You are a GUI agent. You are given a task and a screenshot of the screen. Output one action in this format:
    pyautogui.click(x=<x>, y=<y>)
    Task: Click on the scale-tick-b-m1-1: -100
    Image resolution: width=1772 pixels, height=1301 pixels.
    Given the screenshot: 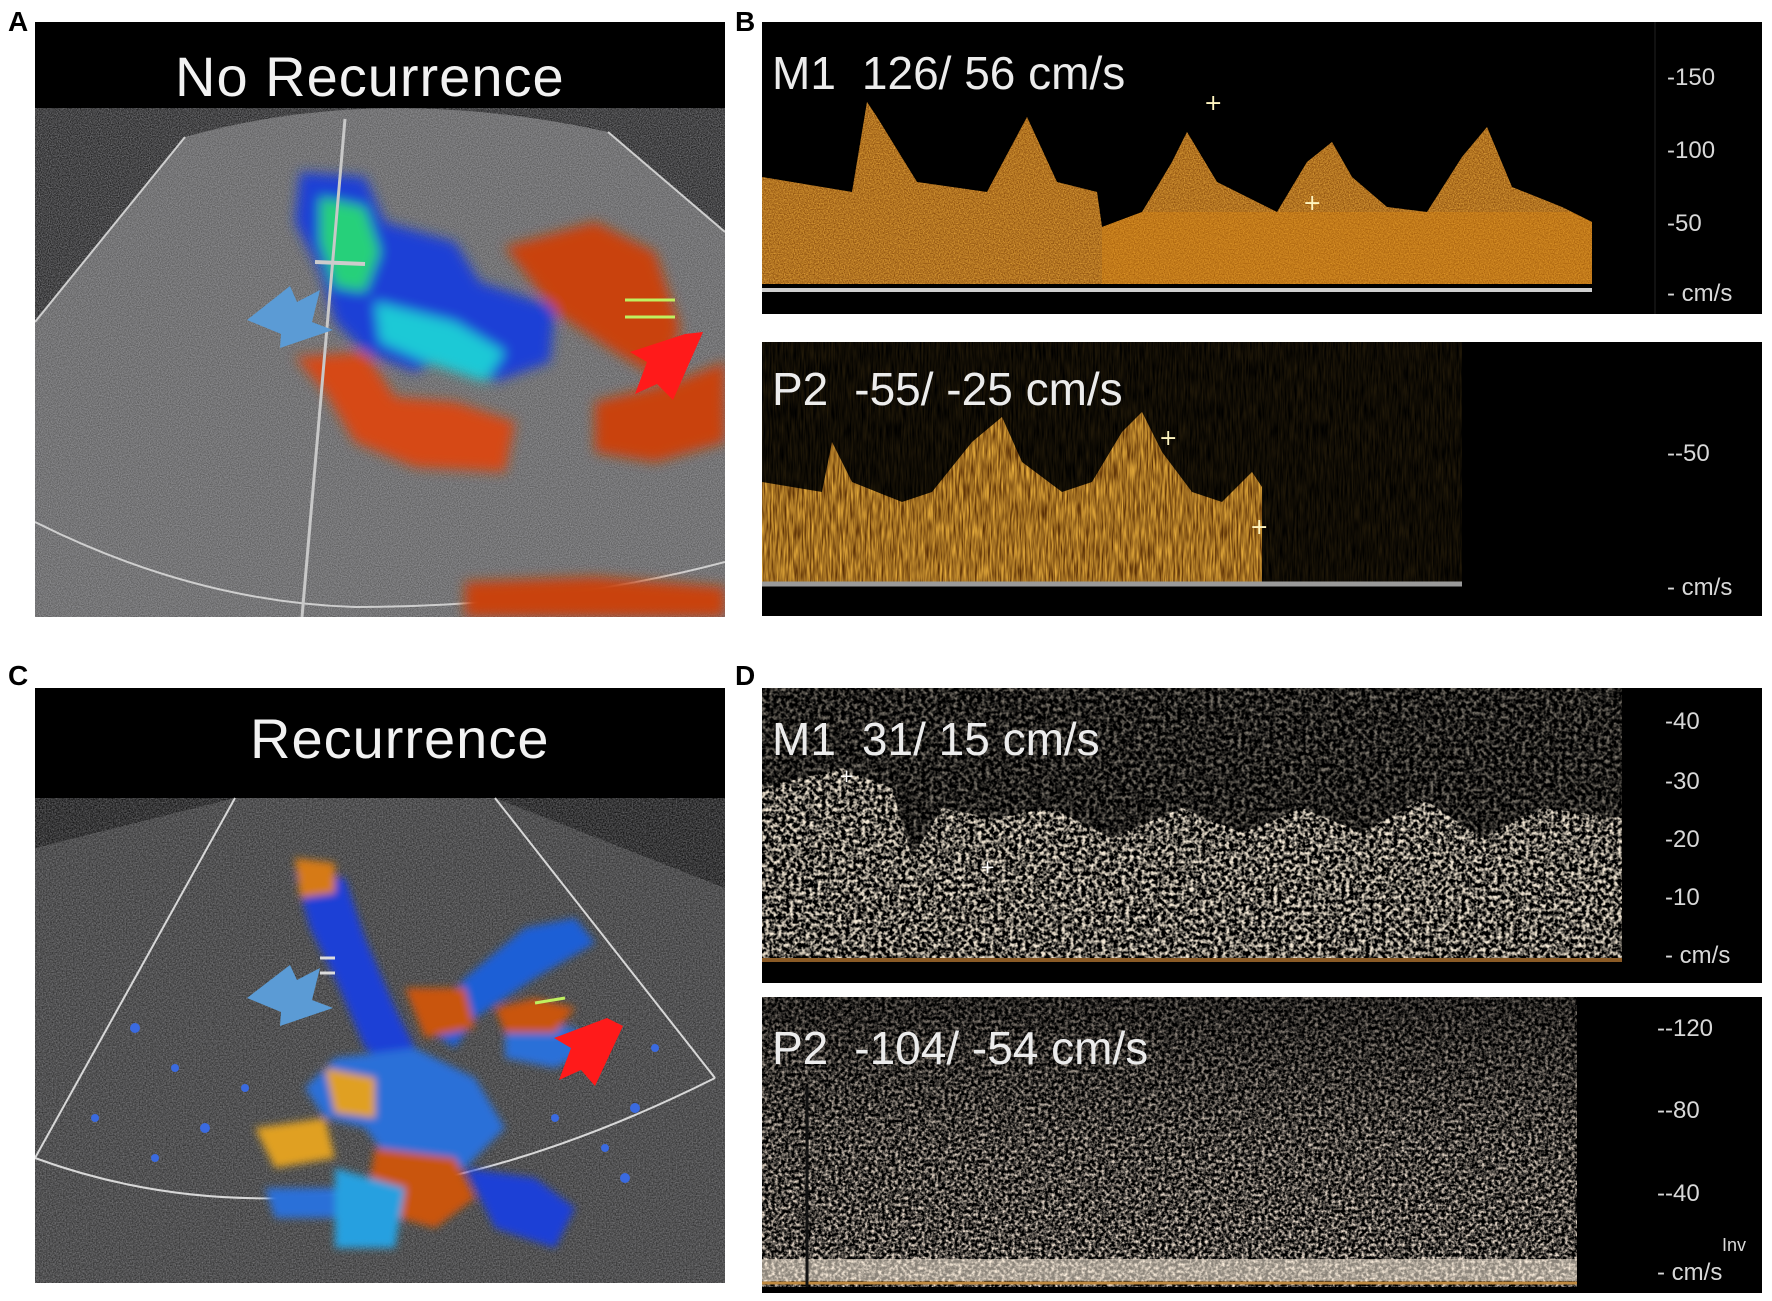 What is the action you would take?
    pyautogui.click(x=1691, y=150)
    